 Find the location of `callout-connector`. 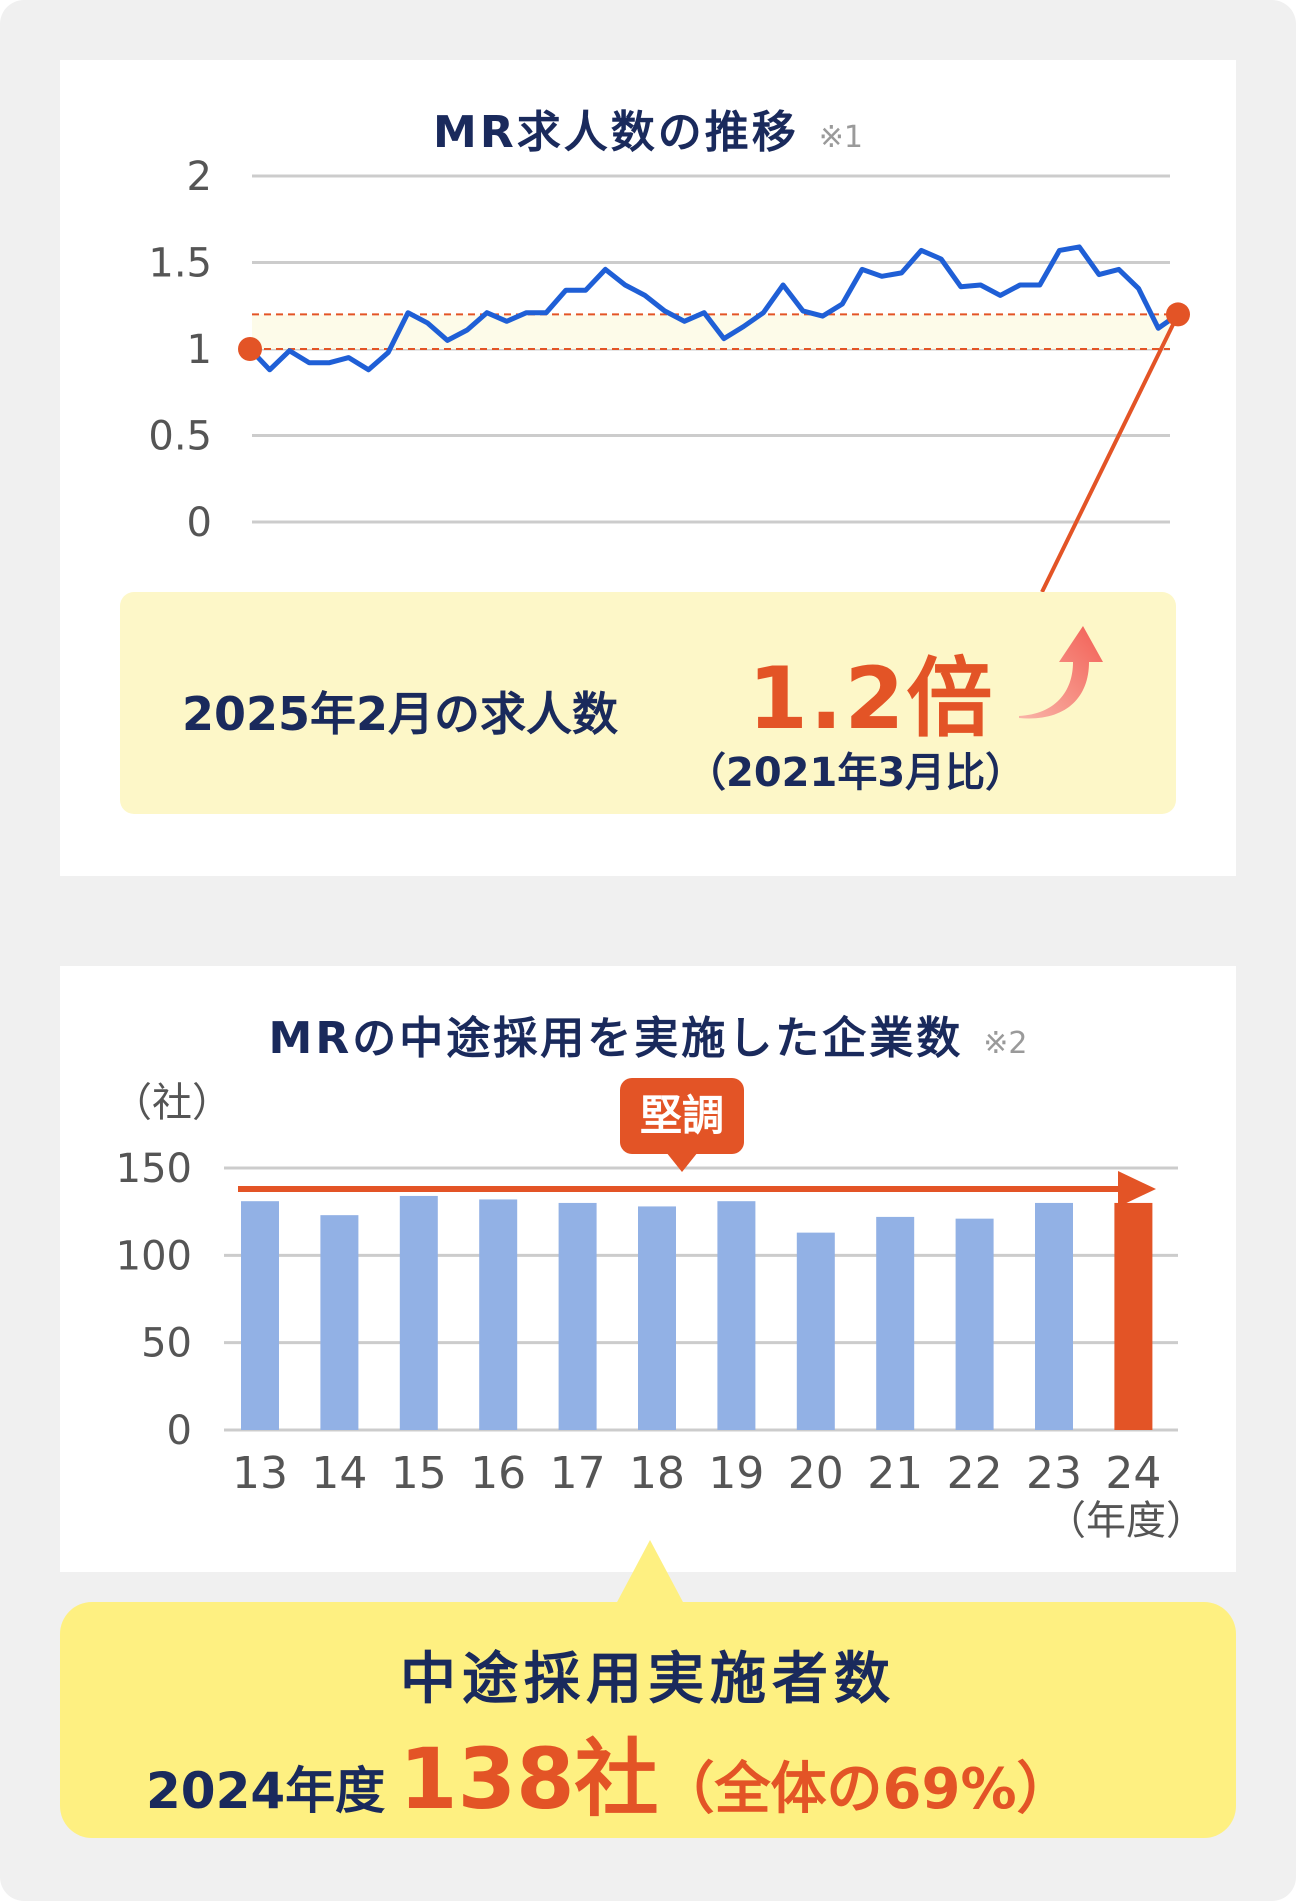

callout-connector is located at coordinates (1110, 453).